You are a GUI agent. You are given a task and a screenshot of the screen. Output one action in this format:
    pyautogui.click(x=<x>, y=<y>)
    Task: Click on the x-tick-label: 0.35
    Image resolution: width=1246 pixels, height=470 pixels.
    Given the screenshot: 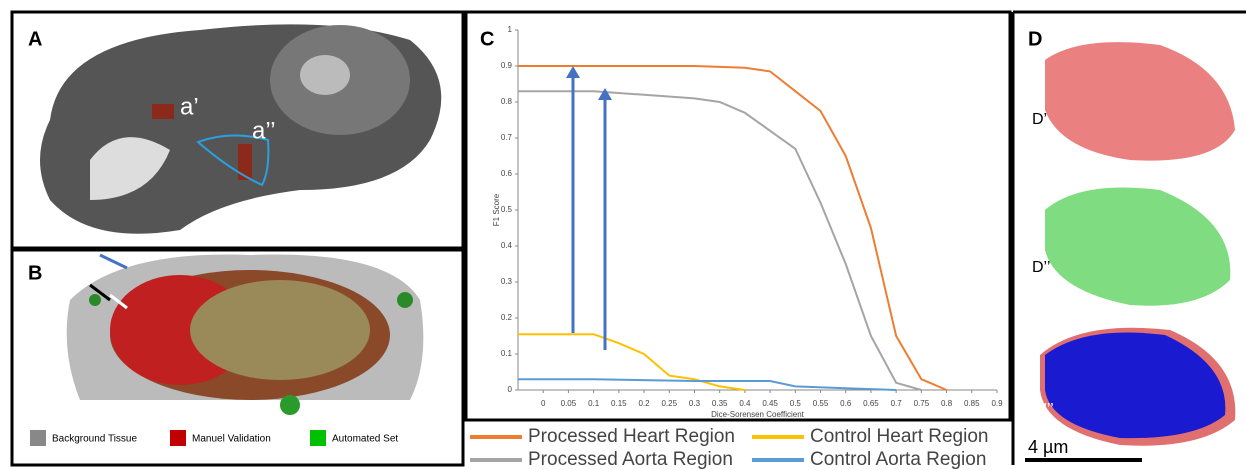 What is the action you would take?
    pyautogui.click(x=720, y=403)
    